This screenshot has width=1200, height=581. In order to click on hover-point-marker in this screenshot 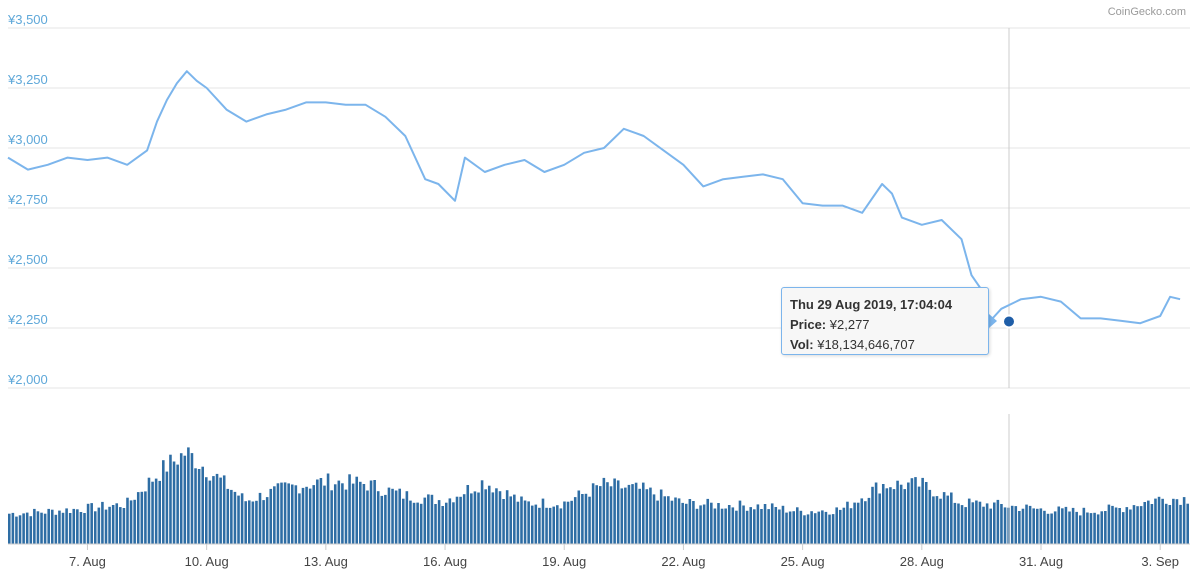, I will do `click(1009, 321)`.